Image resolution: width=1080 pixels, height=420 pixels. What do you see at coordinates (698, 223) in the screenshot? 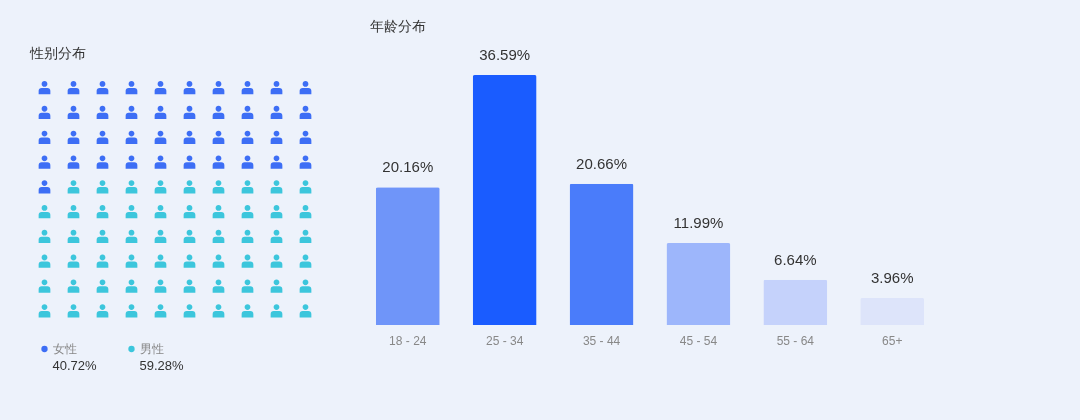
I see `data-label: 11.99%` at bounding box center [698, 223].